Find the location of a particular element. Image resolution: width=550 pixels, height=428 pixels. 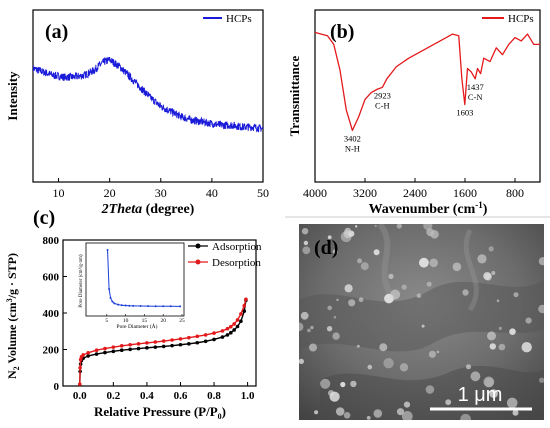

panel-label-d: (d) is located at coordinates (326, 248).